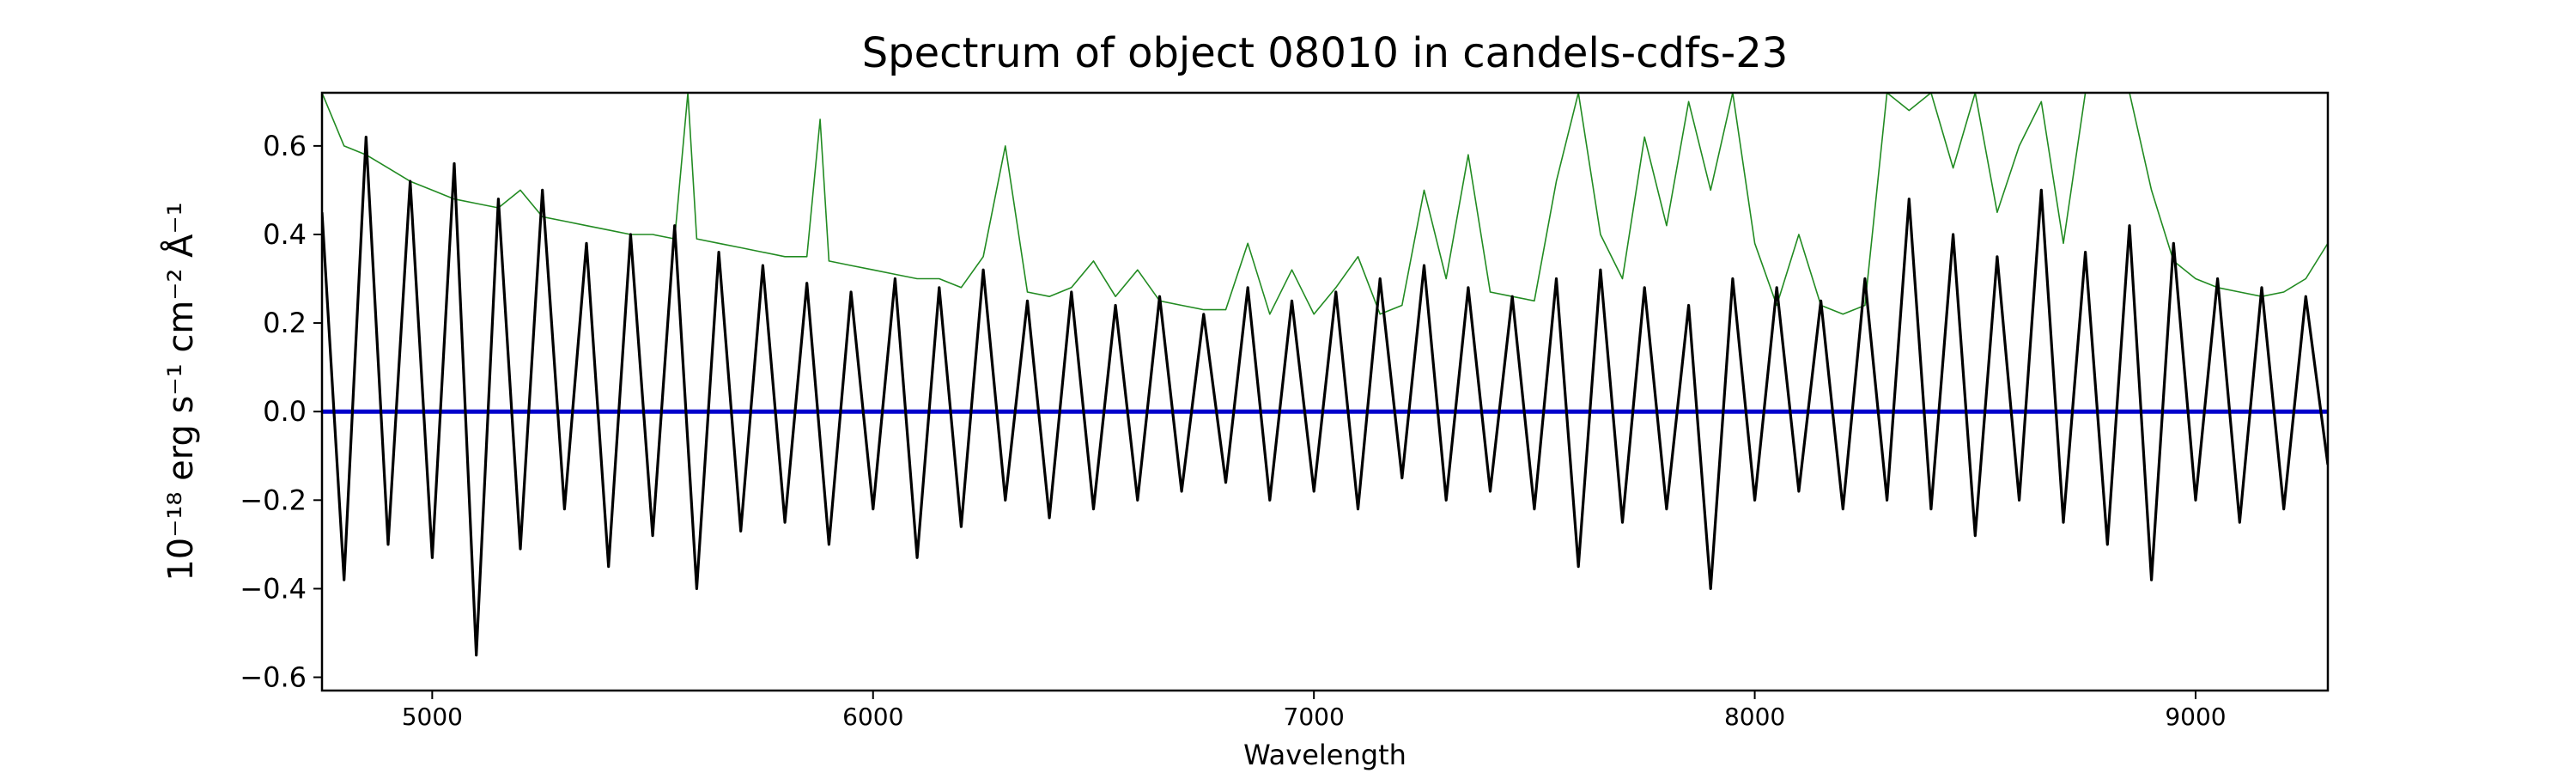  Describe the element at coordinates (273, 500) in the screenshot. I see `y-tick-label: −0.2` at that location.